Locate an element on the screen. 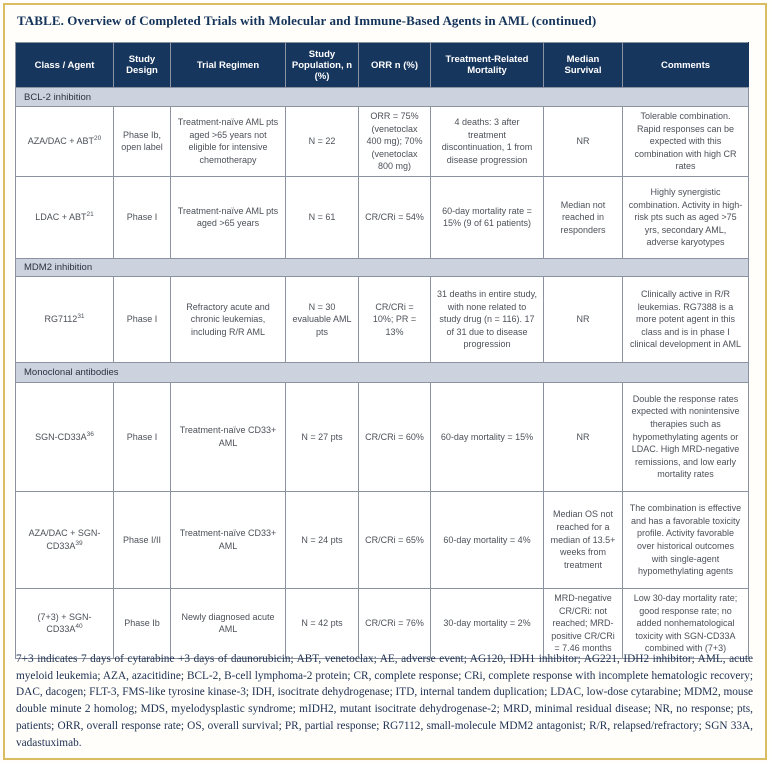  col-header-comments: Comments is located at coordinates (685, 65).